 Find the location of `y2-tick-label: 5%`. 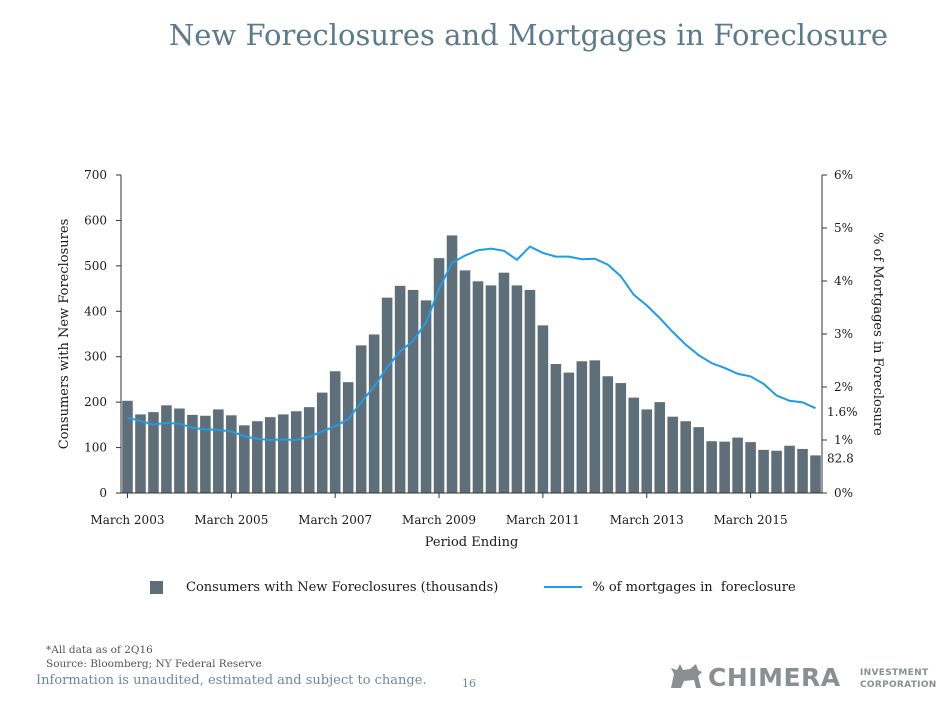

y2-tick-label: 5% is located at coordinates (843, 228).